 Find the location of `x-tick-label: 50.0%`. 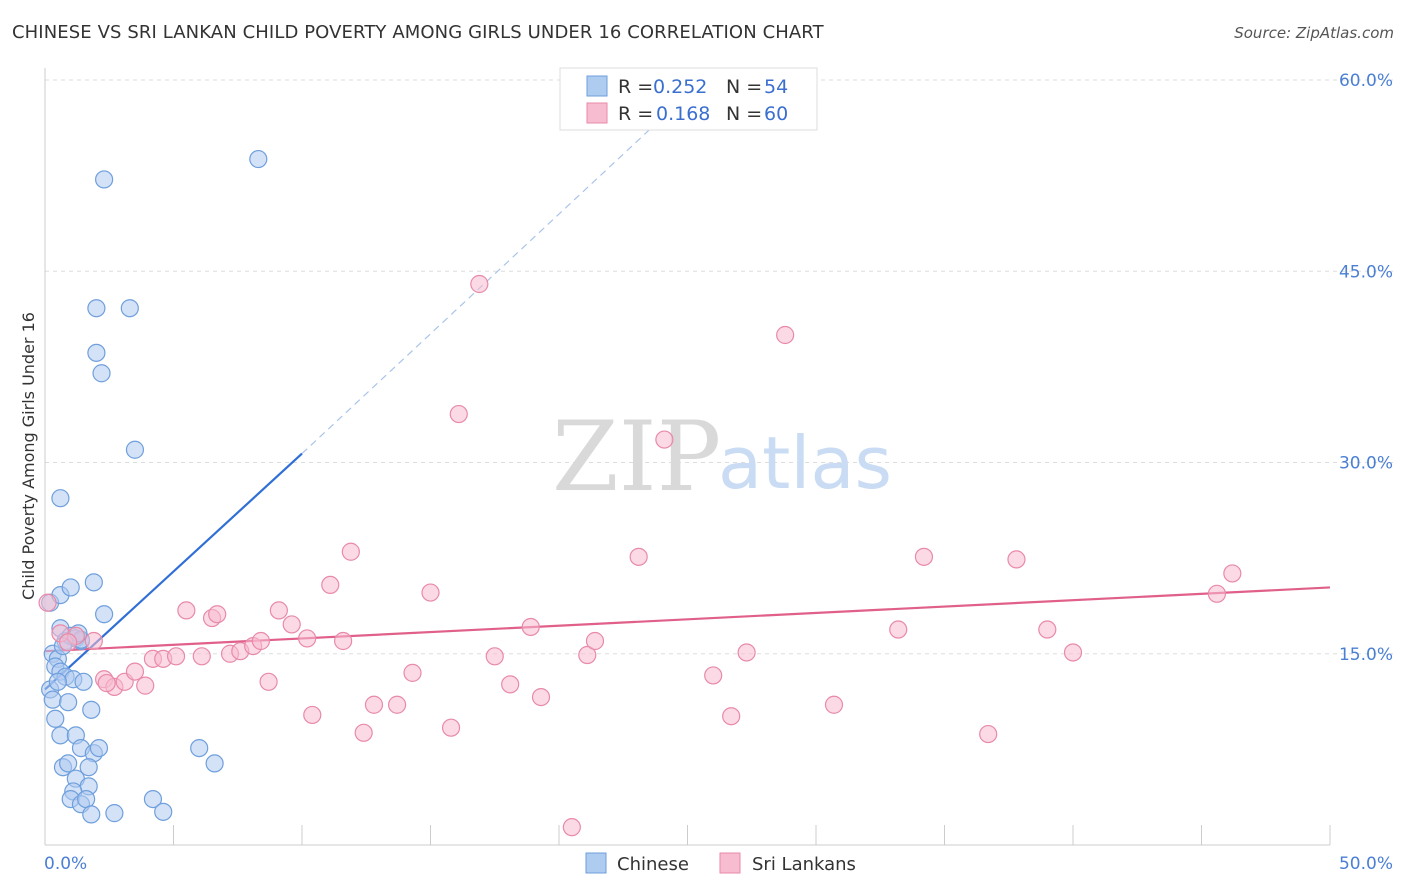

x-tick-label: 50.0% is located at coordinates (1366, 864).